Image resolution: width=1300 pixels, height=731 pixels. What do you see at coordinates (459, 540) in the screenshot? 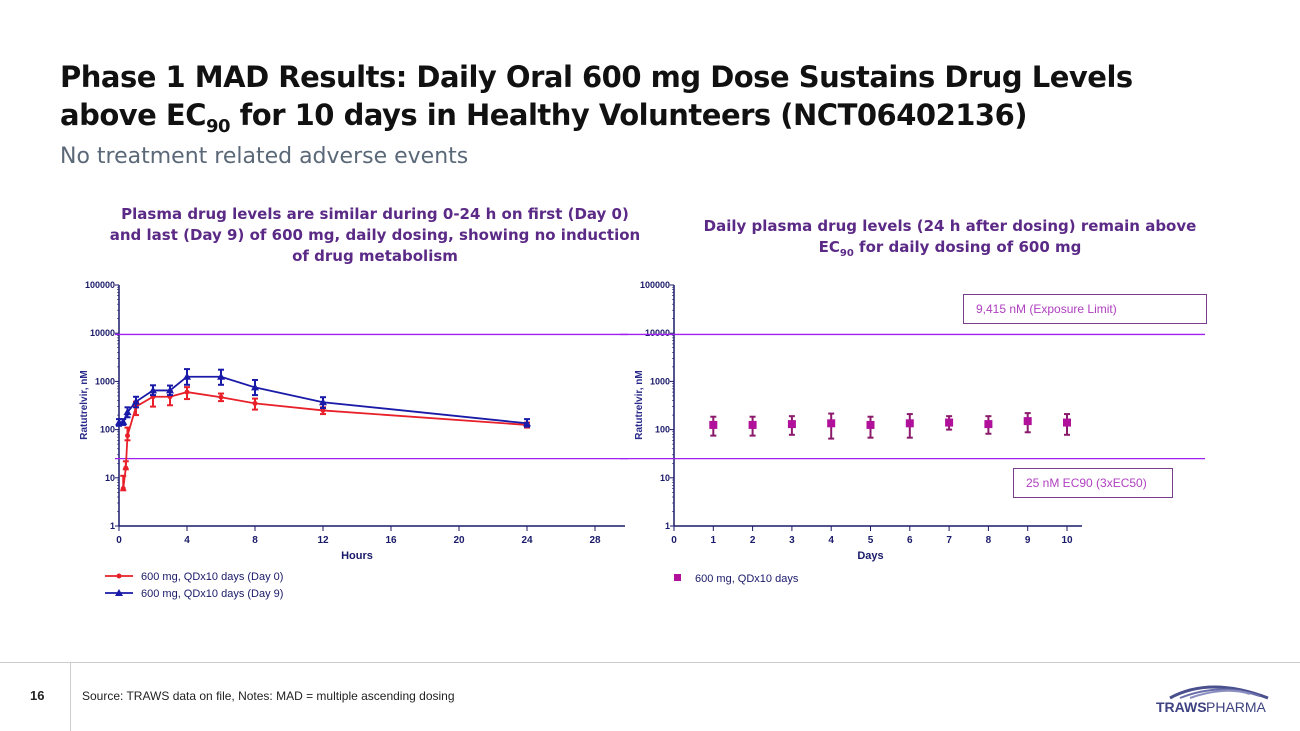
I see `x-tick-label: 20` at bounding box center [459, 540].